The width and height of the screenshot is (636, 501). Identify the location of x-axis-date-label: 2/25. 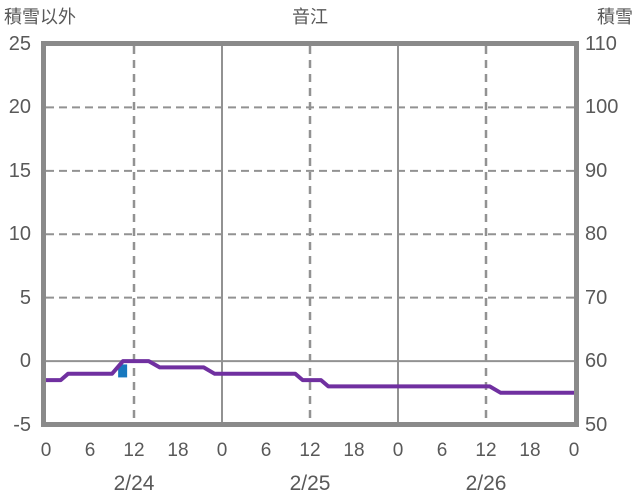
(310, 483).